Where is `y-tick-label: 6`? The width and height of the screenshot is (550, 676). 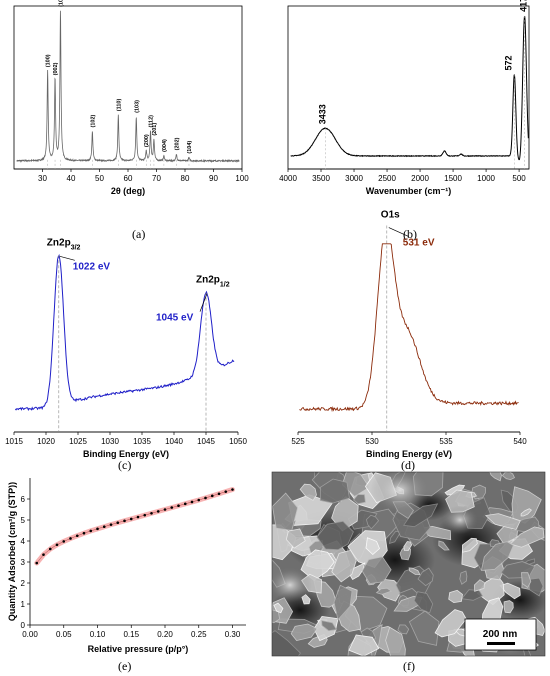 y-tick-label: 6 is located at coordinates (23, 499).